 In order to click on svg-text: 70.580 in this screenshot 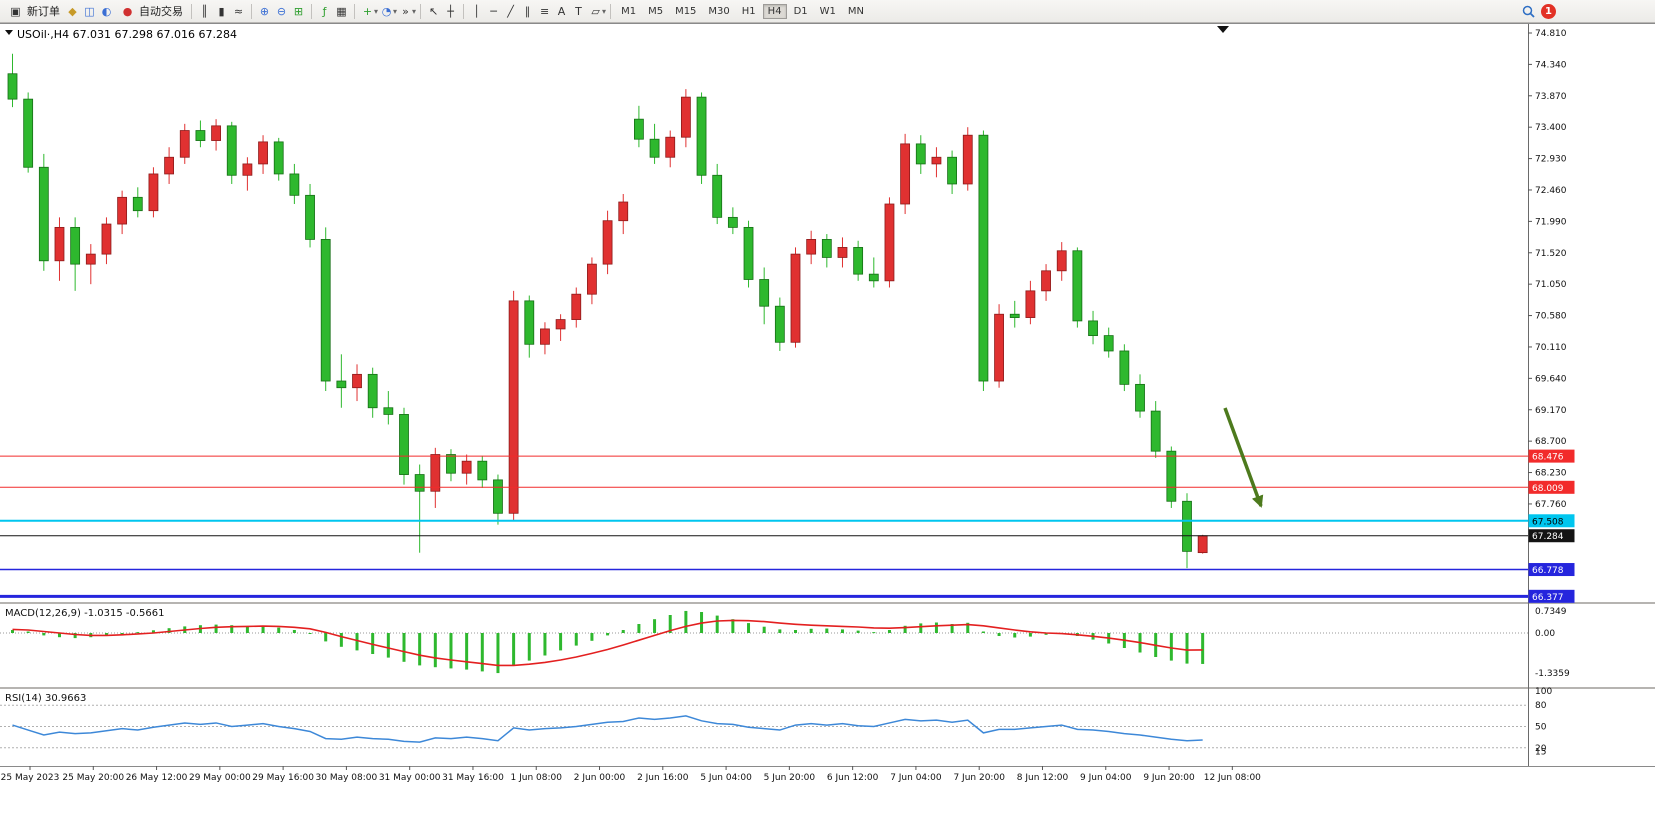, I will do `click(1551, 317)`.